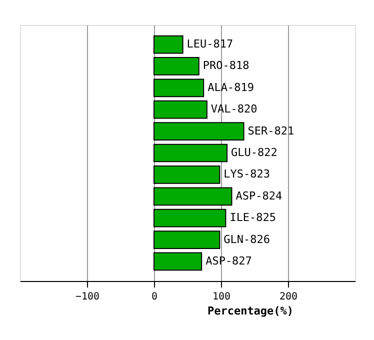  Describe the element at coordinates (229, 261) in the screenshot. I see `y-tick-label: ASP-827` at that location.